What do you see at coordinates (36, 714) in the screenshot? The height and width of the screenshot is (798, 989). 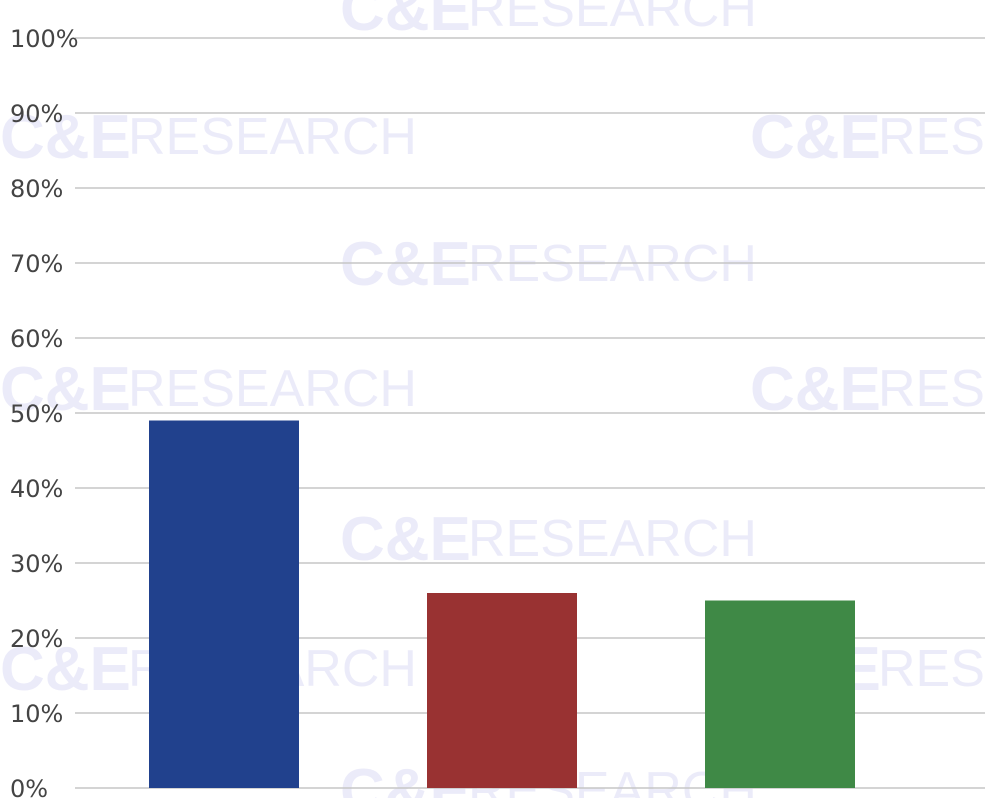 I see `y-tick-label: 10%` at bounding box center [36, 714].